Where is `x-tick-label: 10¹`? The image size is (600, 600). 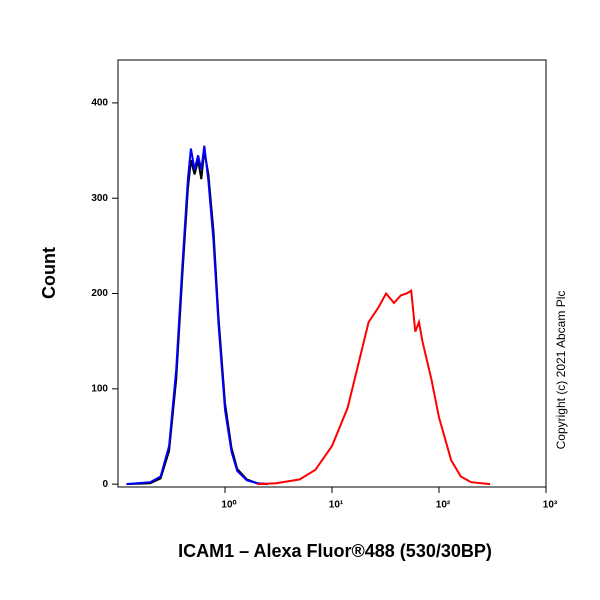 x-tick-label: 10¹ is located at coordinates (336, 505).